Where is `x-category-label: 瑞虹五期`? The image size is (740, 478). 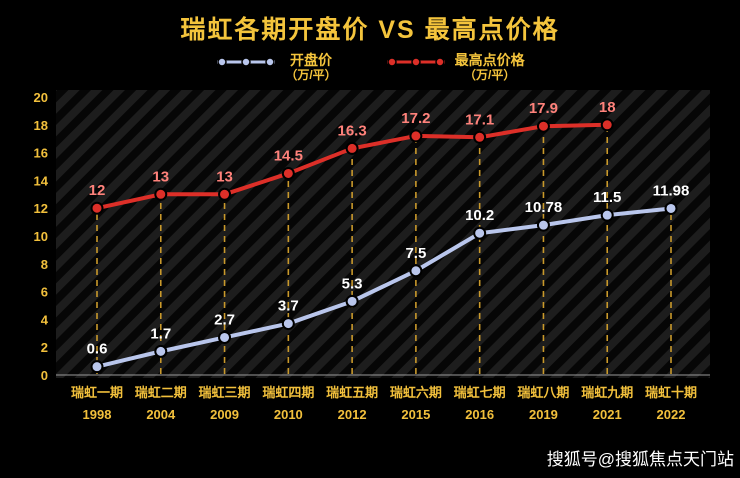 x-category-label: 瑞虹五期 is located at coordinates (352, 392).